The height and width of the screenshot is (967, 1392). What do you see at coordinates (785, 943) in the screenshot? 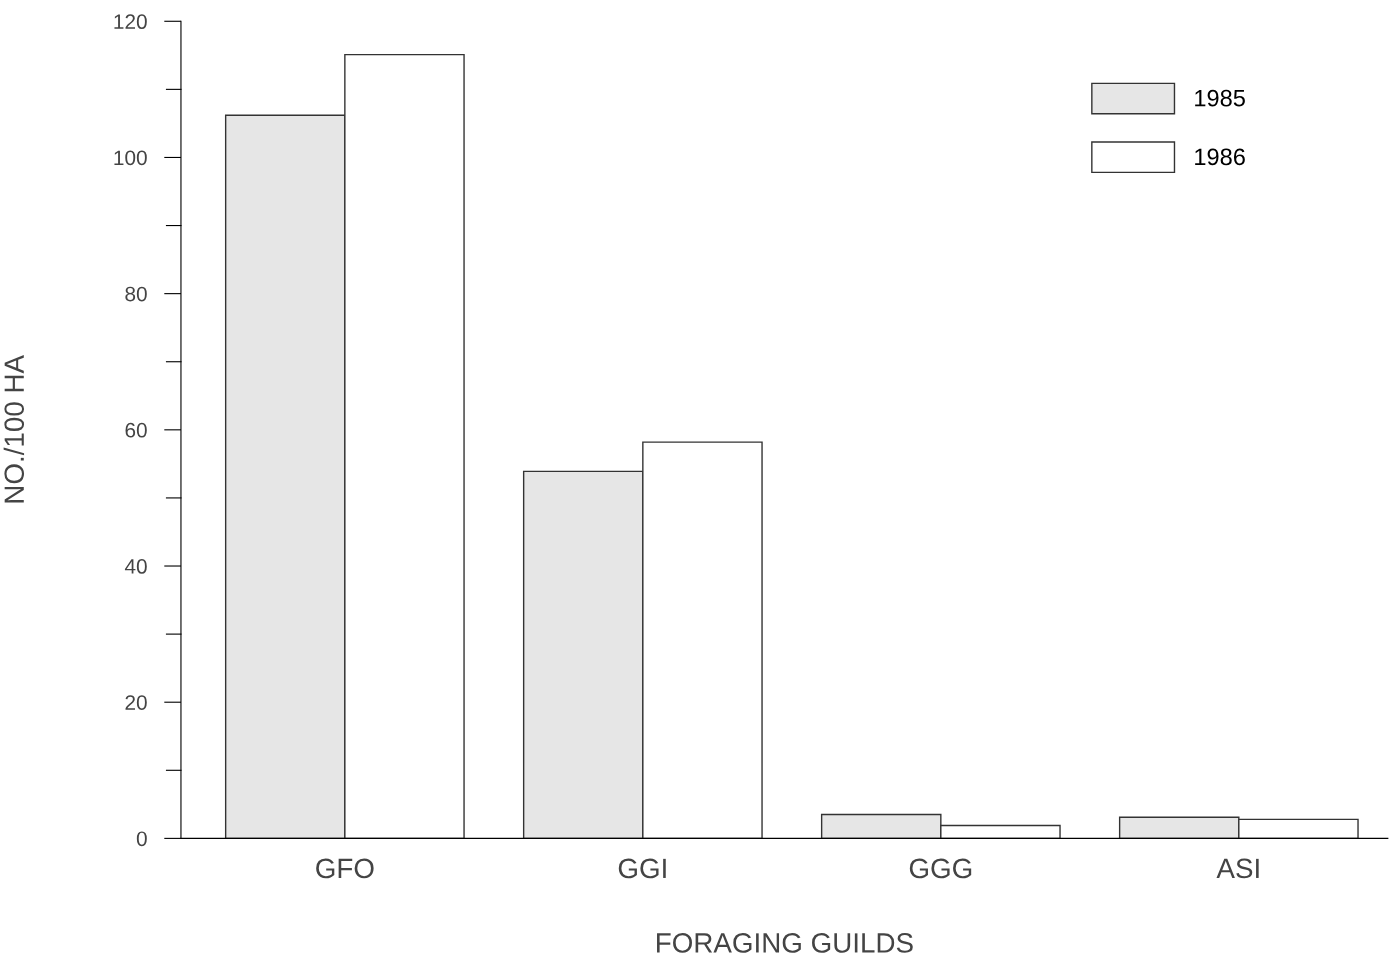
I see `x-axis-title: FORAGING GUILDS` at bounding box center [785, 943].